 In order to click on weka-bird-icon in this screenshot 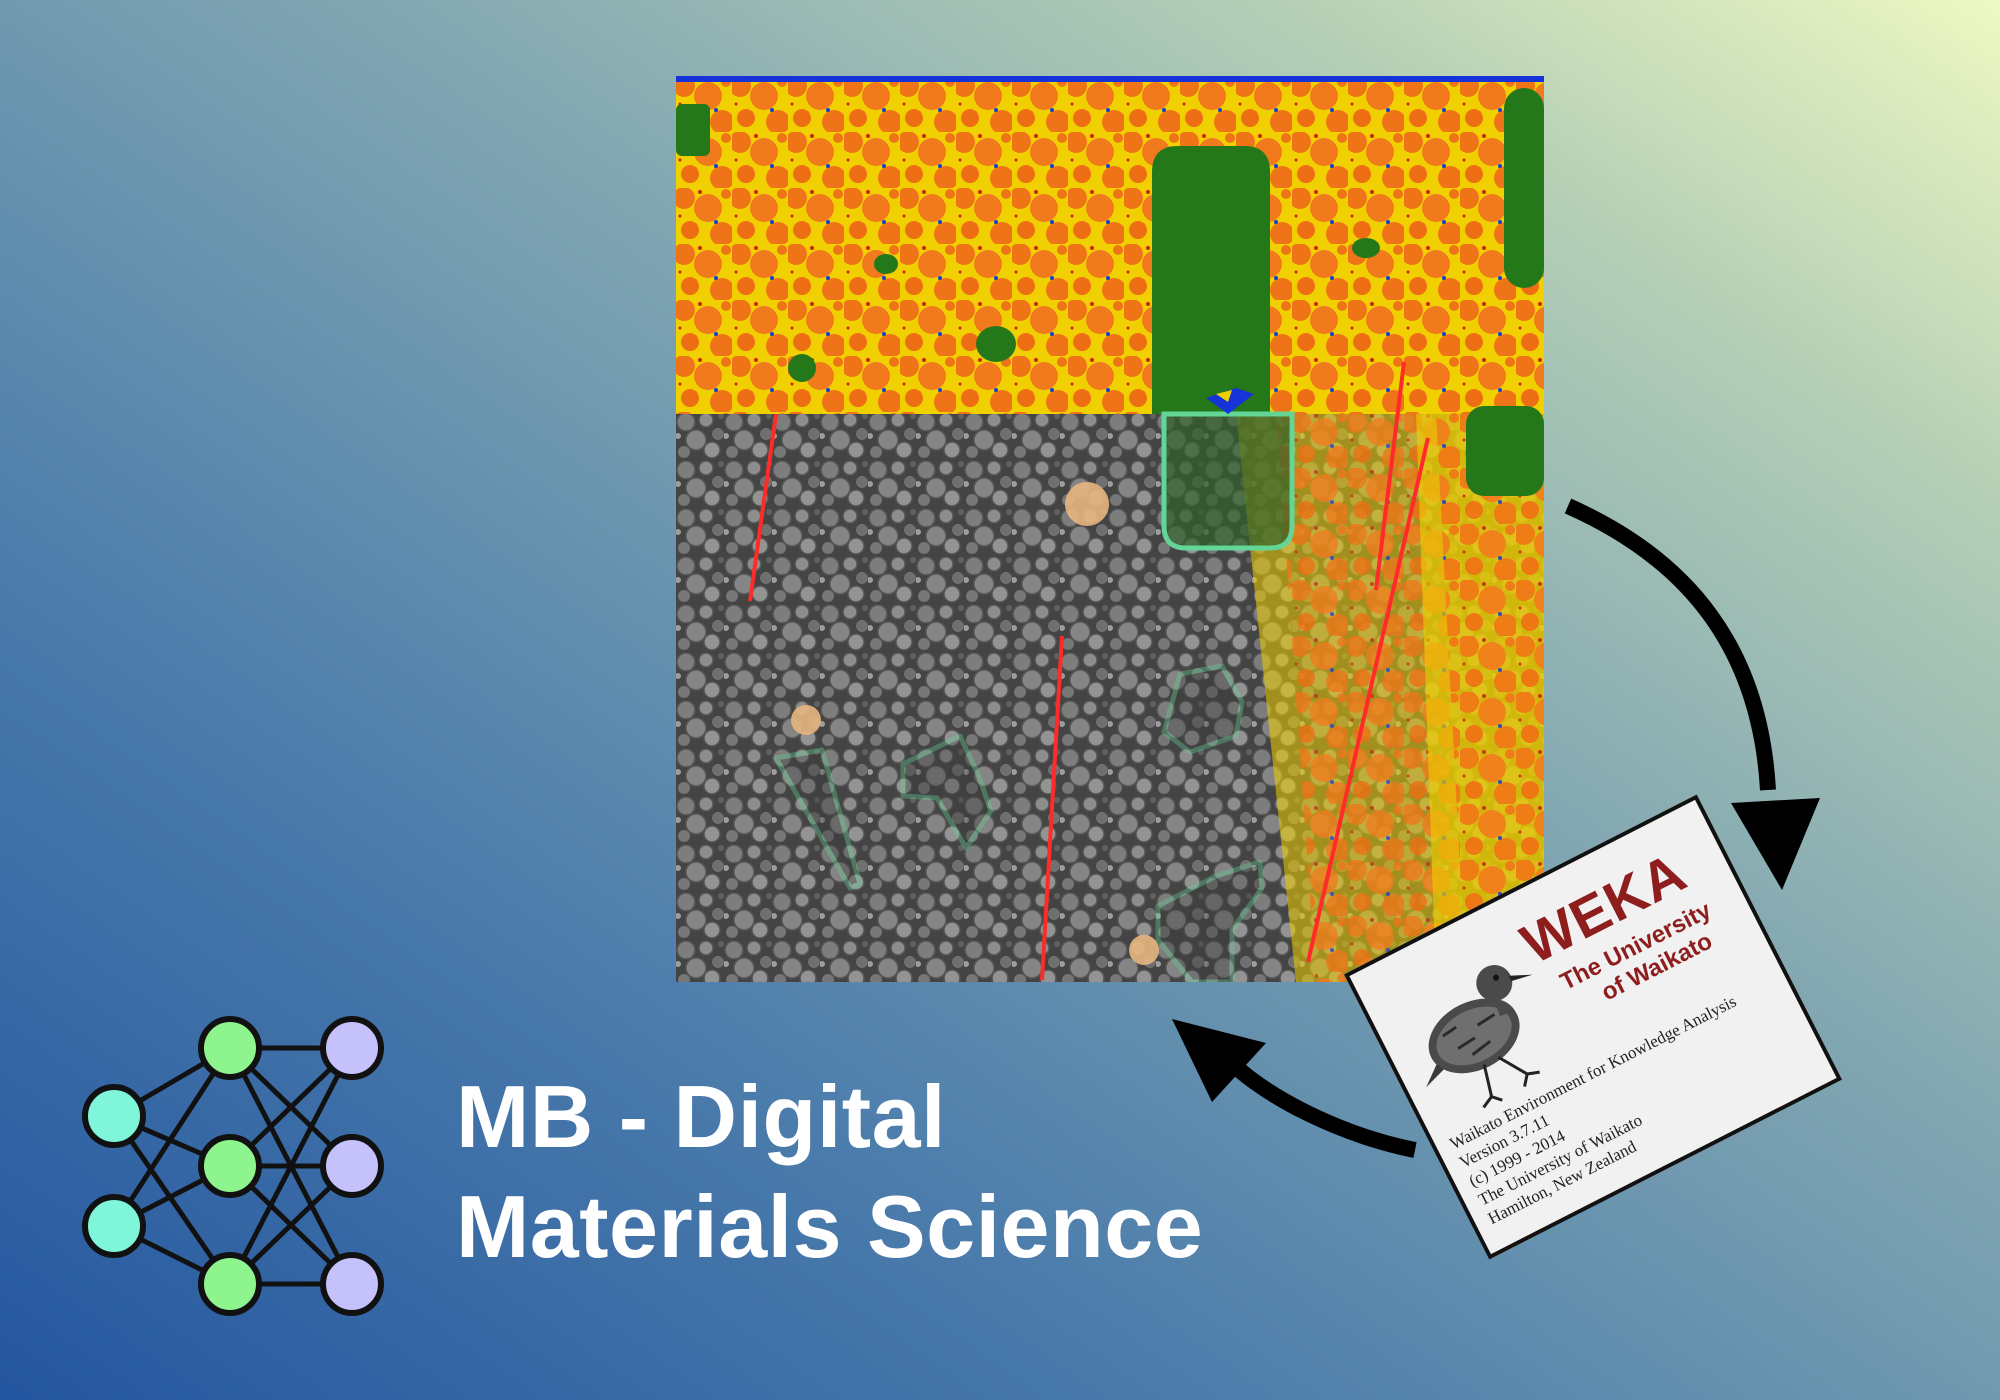, I will do `click(1483, 1037)`.